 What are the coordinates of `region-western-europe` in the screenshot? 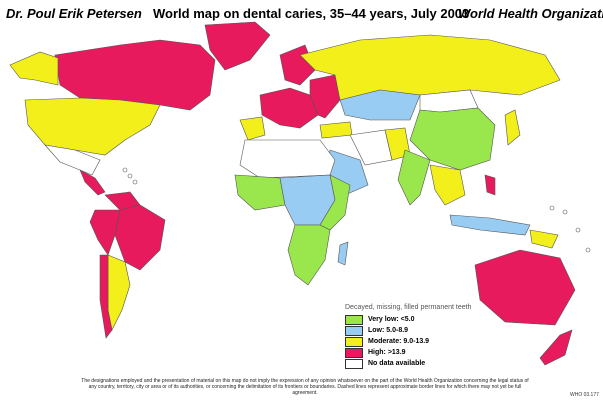 It's located at (289, 108).